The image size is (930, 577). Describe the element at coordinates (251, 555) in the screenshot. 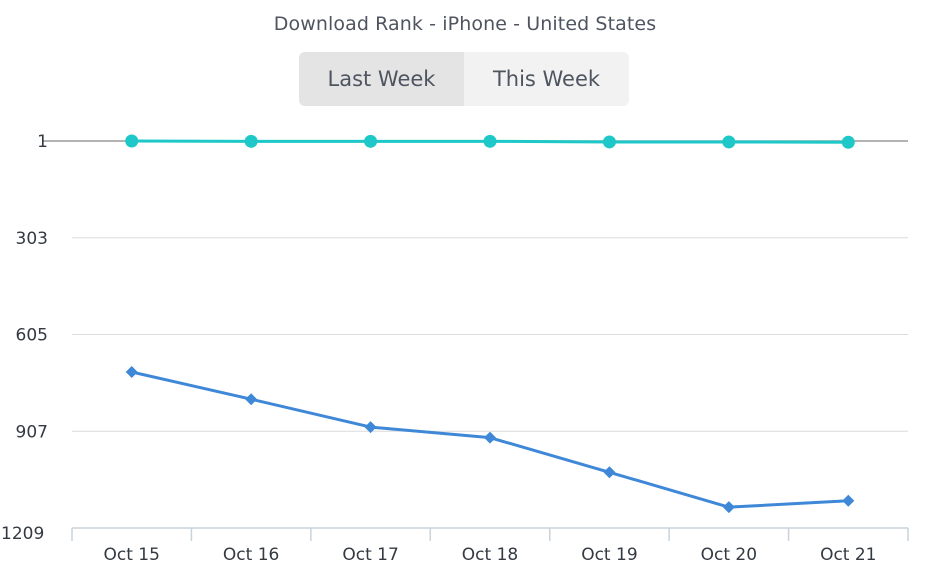

I see `x-tick-label: Oct 16` at that location.